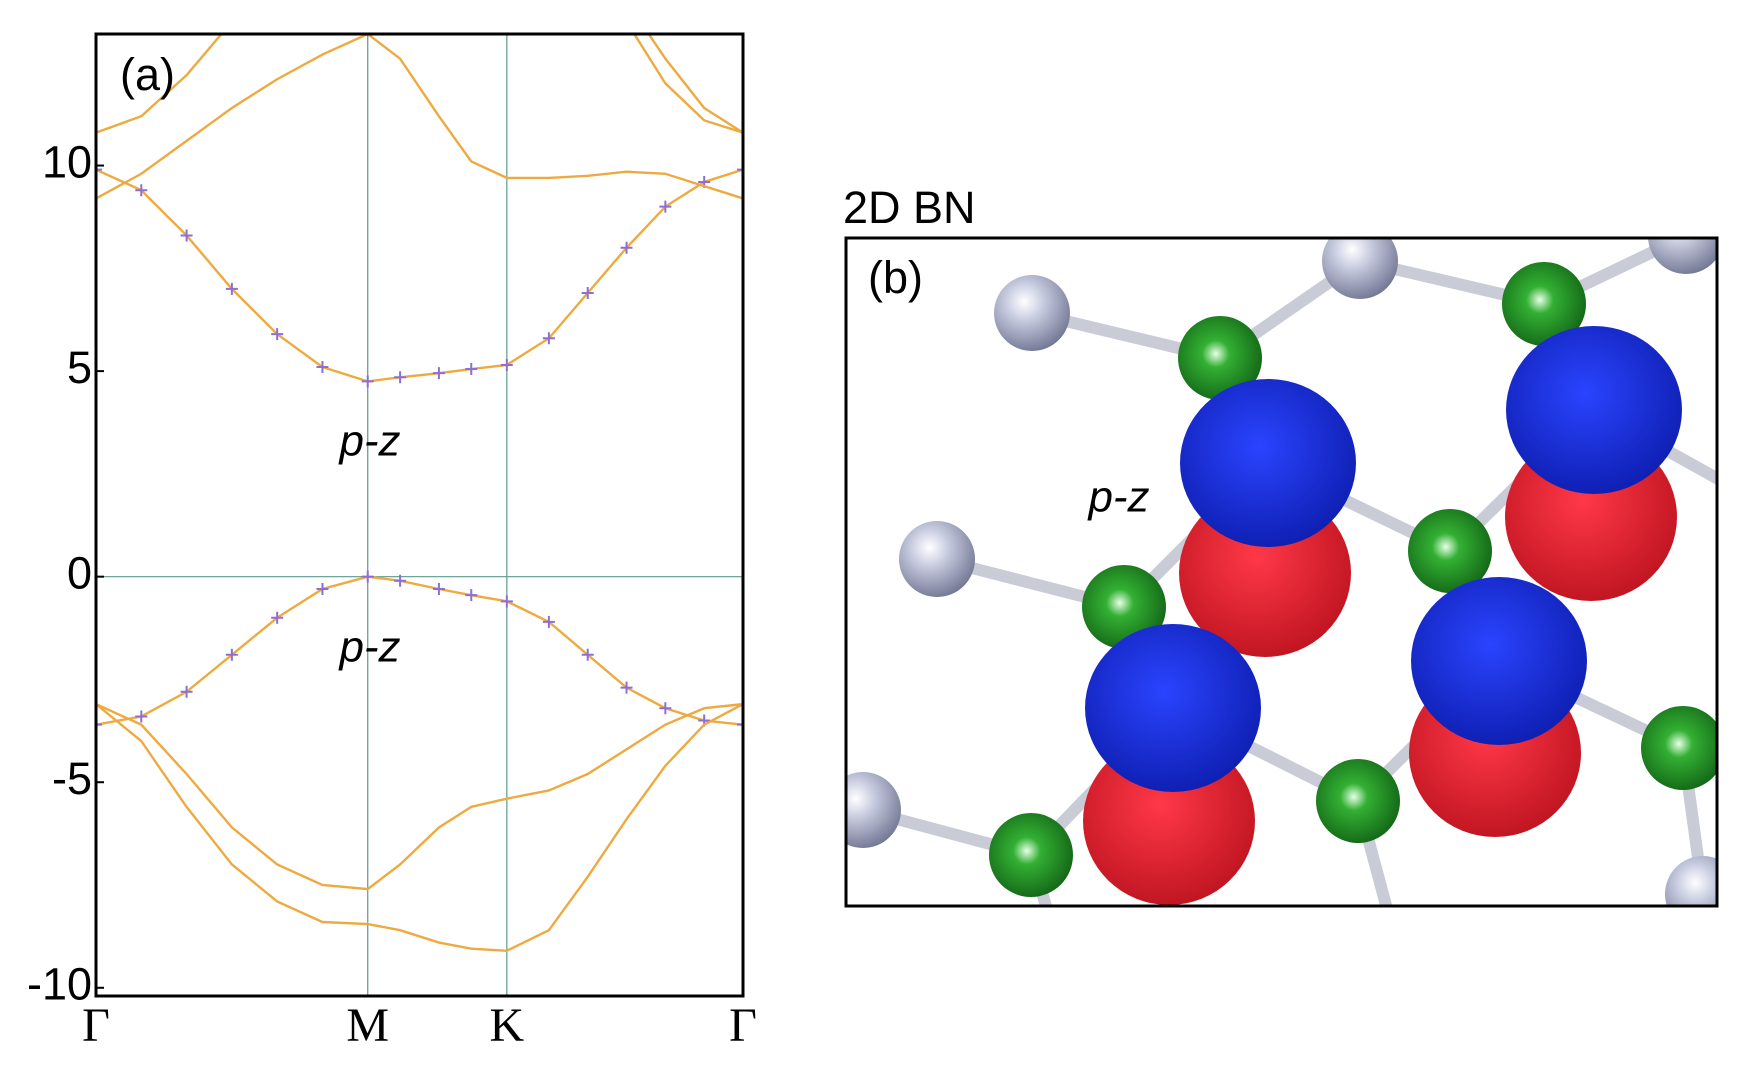 The width and height of the screenshot is (1754, 1080). What do you see at coordinates (147, 74) in the screenshot?
I see `annotation: (a)` at bounding box center [147, 74].